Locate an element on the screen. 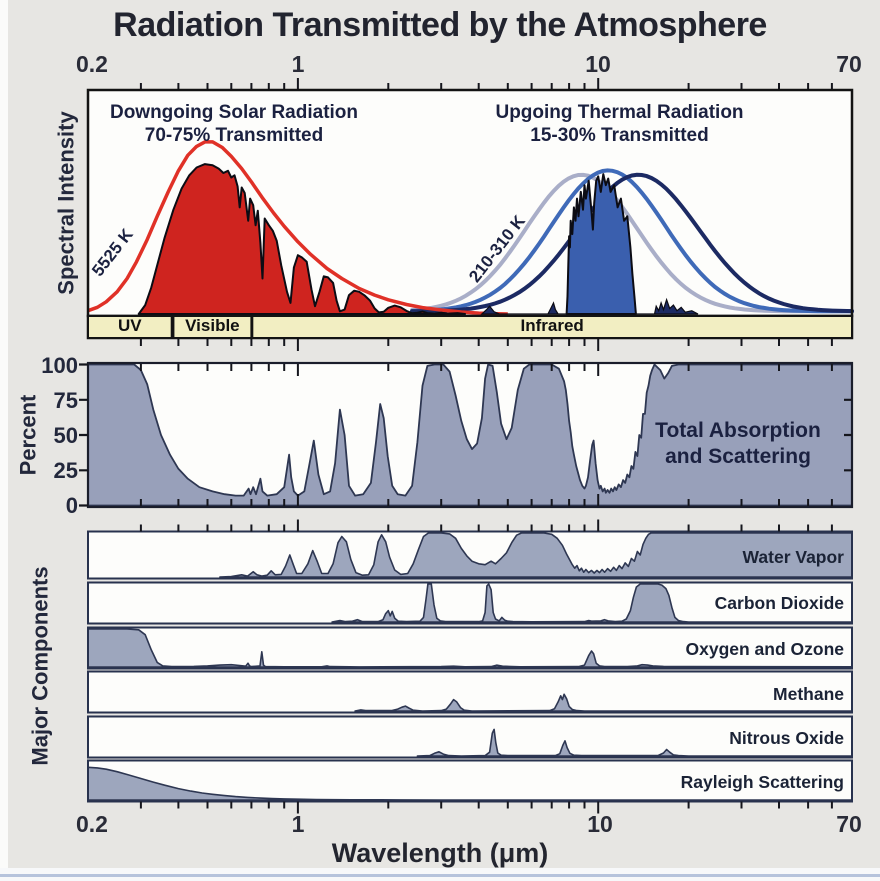 The image size is (880, 881). absorption-area-nitrous-oxide is located at coordinates (634, 742).